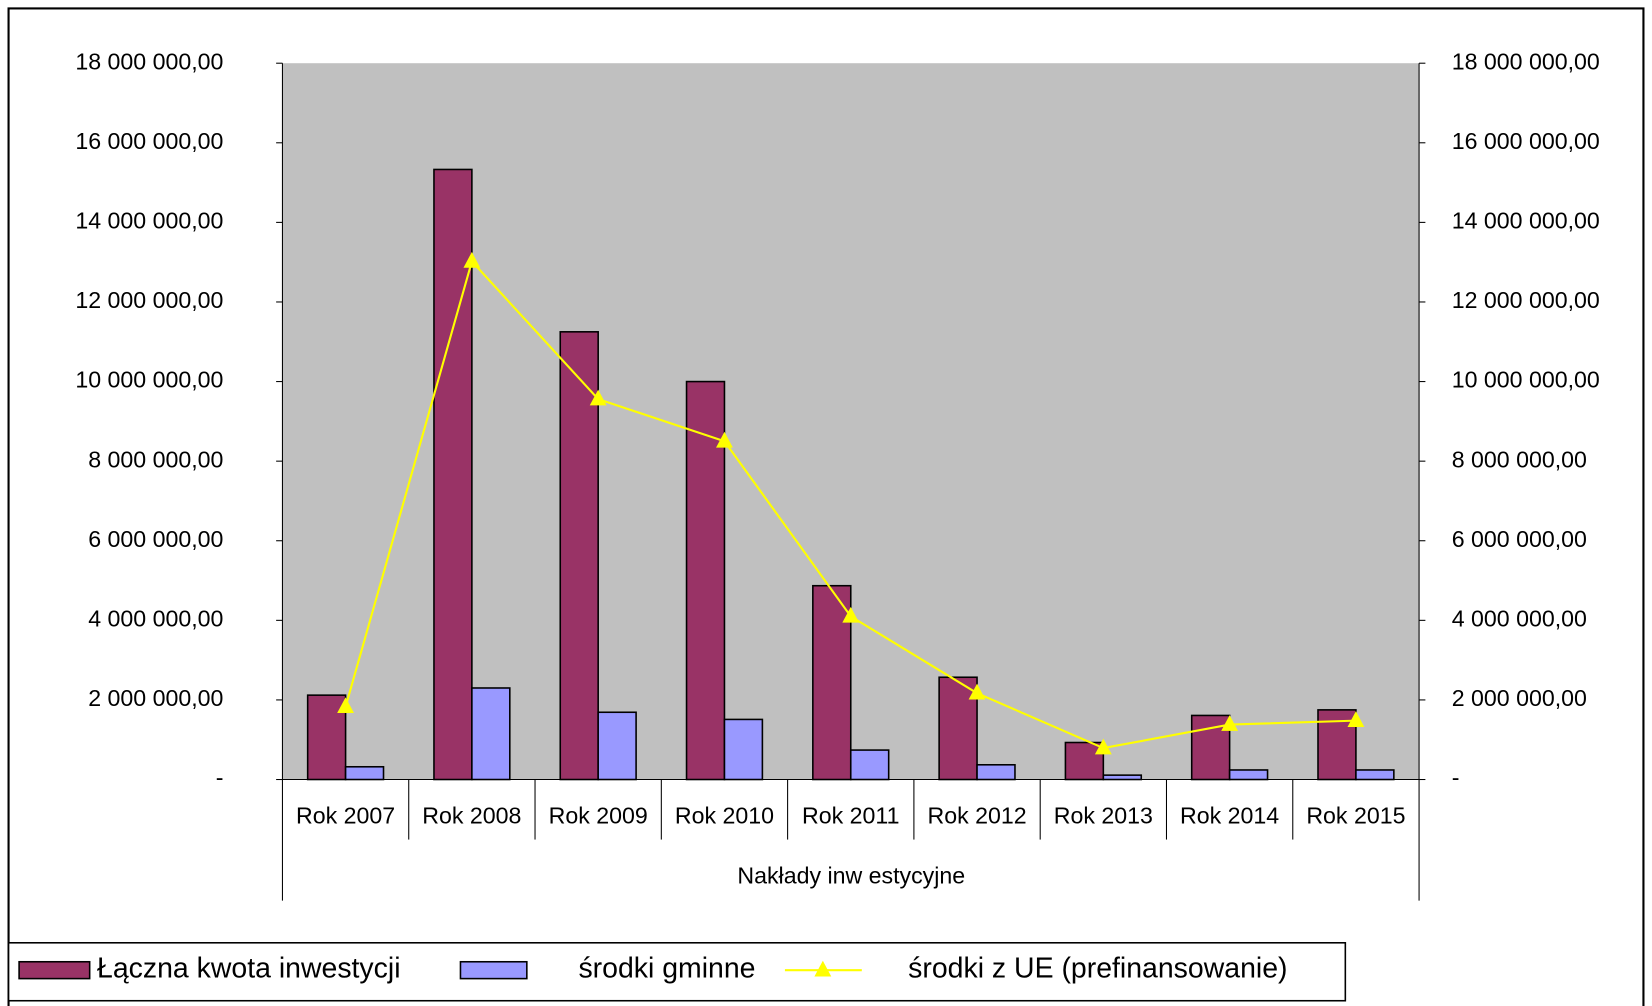  I want to click on x-tick-label: Rok 2010, so click(724, 816).